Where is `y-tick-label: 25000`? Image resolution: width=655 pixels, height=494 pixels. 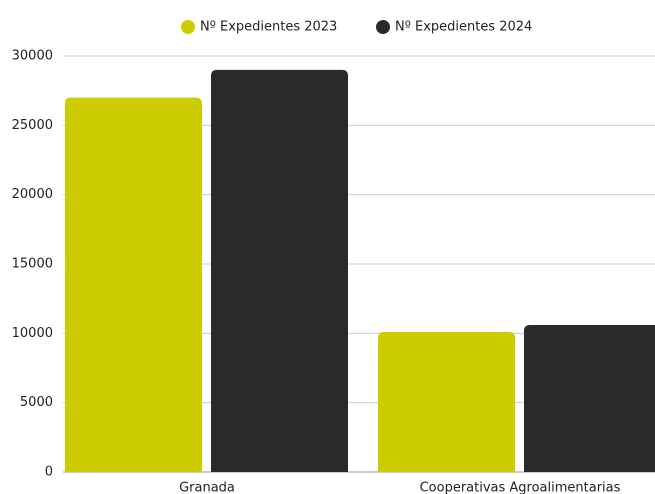 y-tick-label: 25000 is located at coordinates (32, 125).